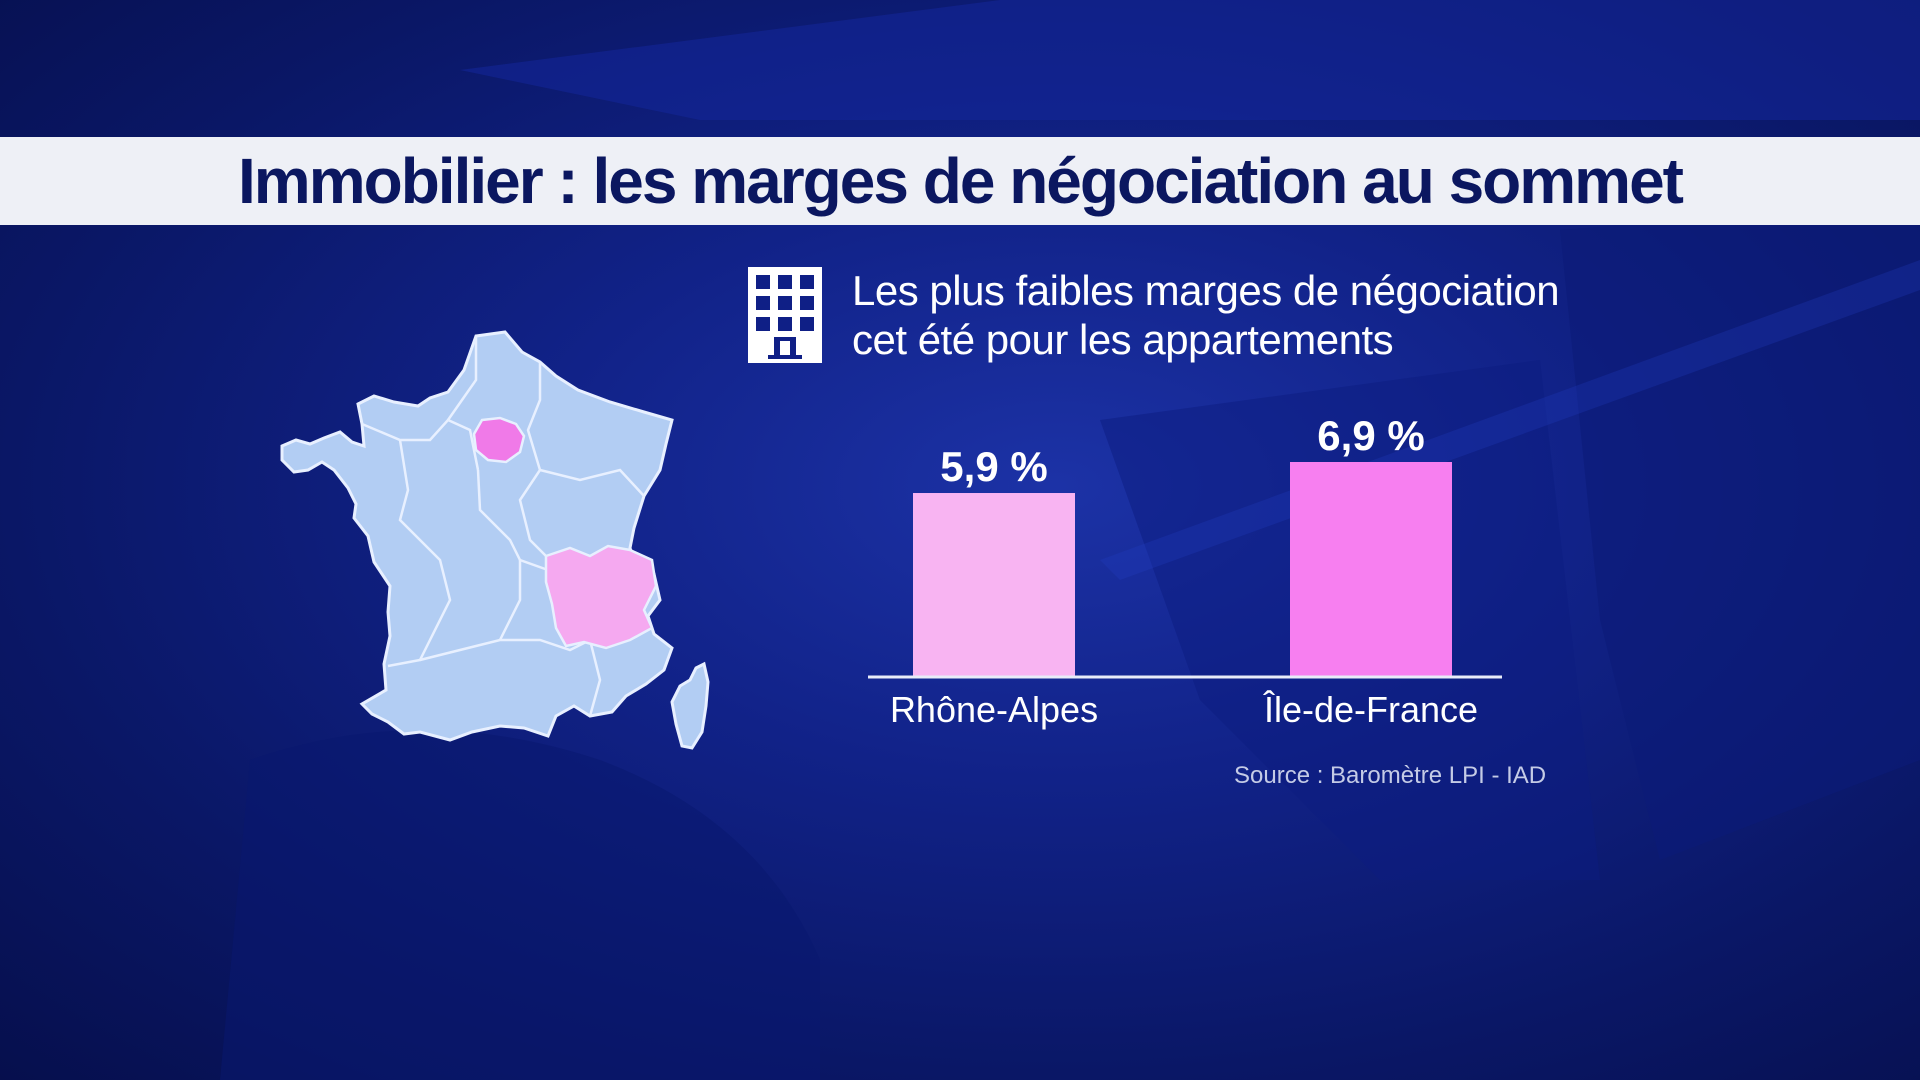 This screenshot has width=1920, height=1080. What do you see at coordinates (1390, 775) in the screenshot?
I see `source-note: Source : Baromètre LPI - IAD` at bounding box center [1390, 775].